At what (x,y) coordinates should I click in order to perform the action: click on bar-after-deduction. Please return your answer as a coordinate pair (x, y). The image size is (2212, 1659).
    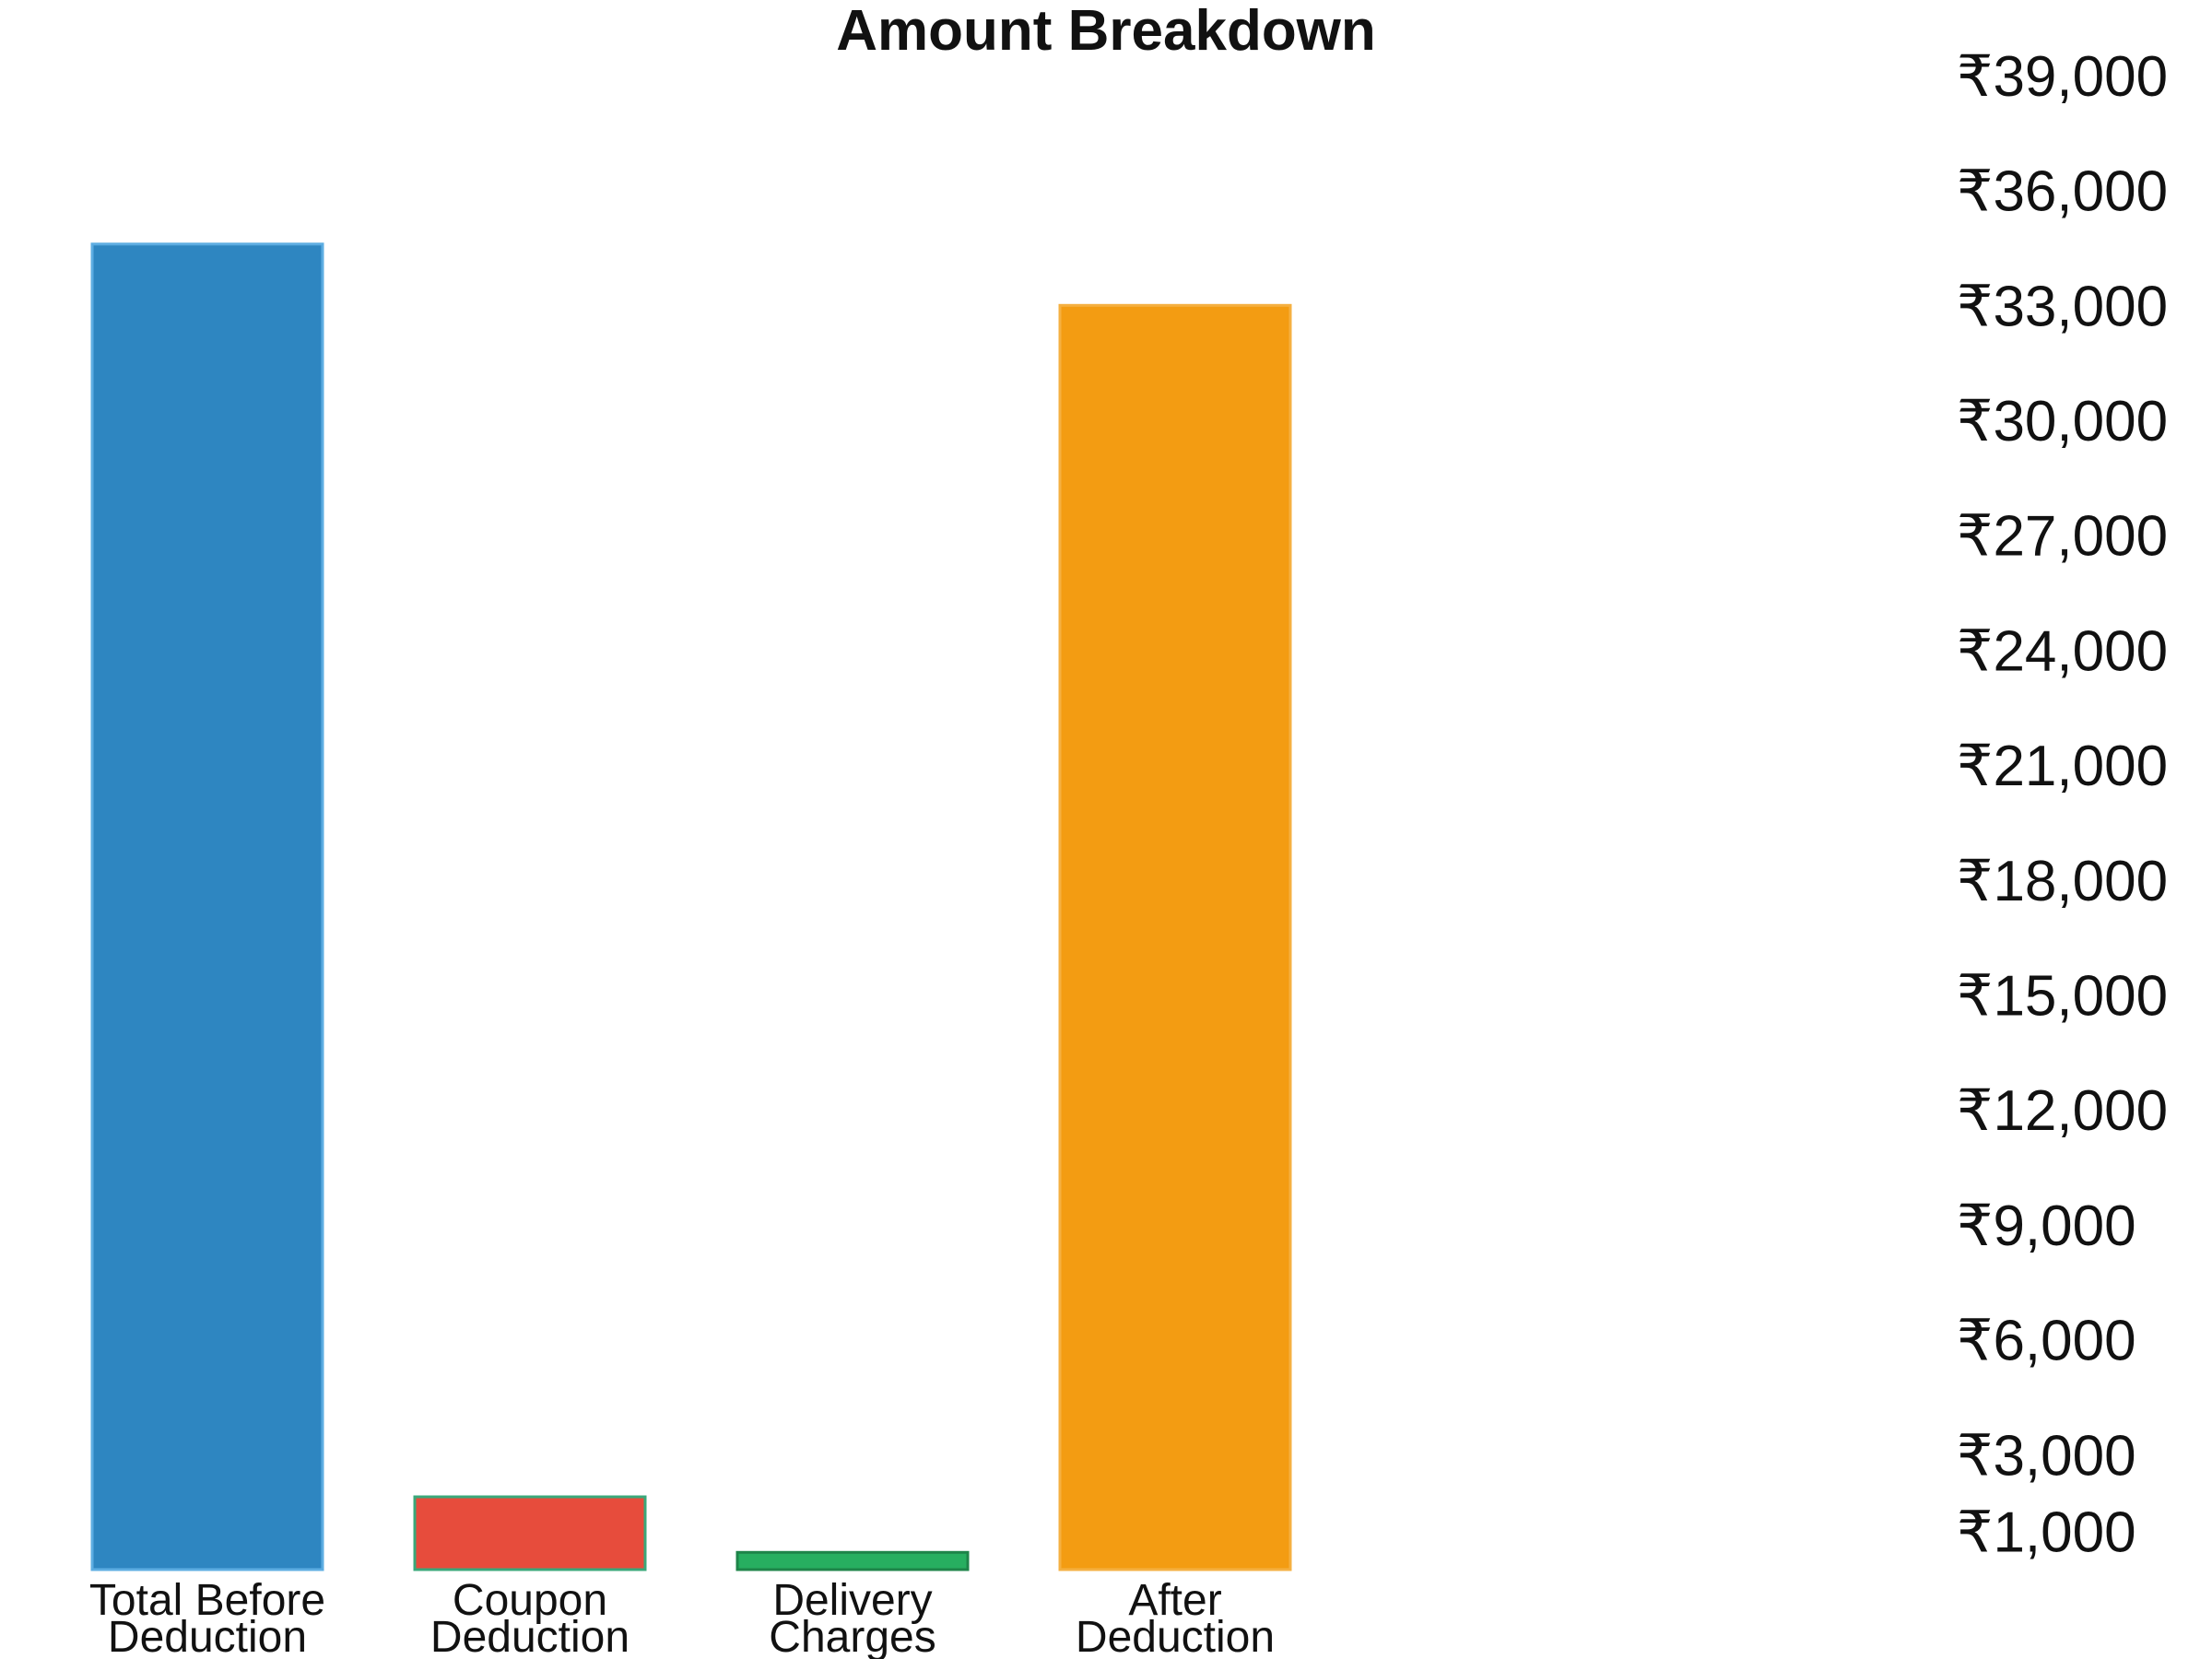
    Looking at the image, I should click on (1175, 937).